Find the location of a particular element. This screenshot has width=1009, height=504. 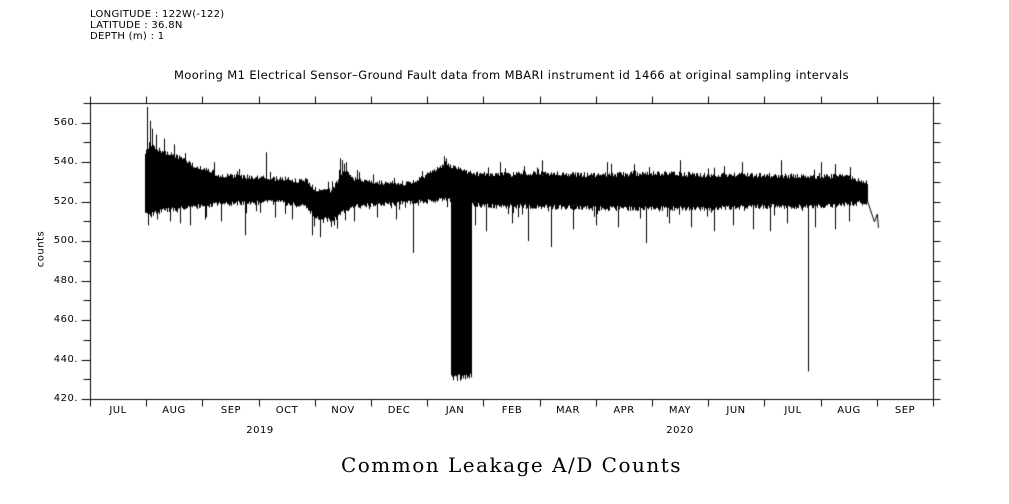

x-month-label-1: AUG is located at coordinates (174, 410).